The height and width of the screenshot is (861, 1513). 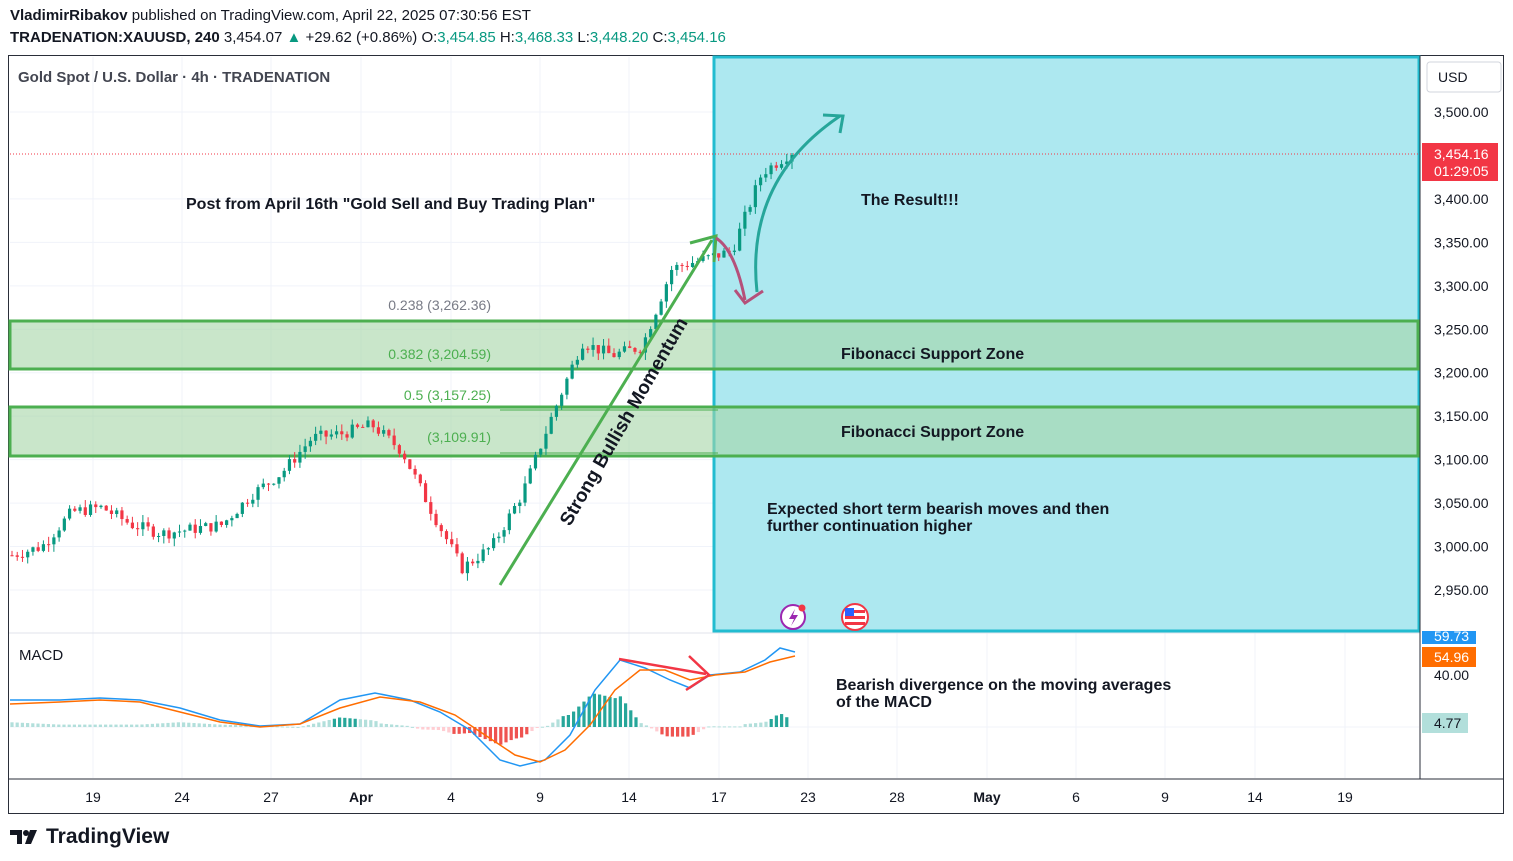 I want to click on price-change: +29.62 (+0.86%), so click(x=361, y=37).